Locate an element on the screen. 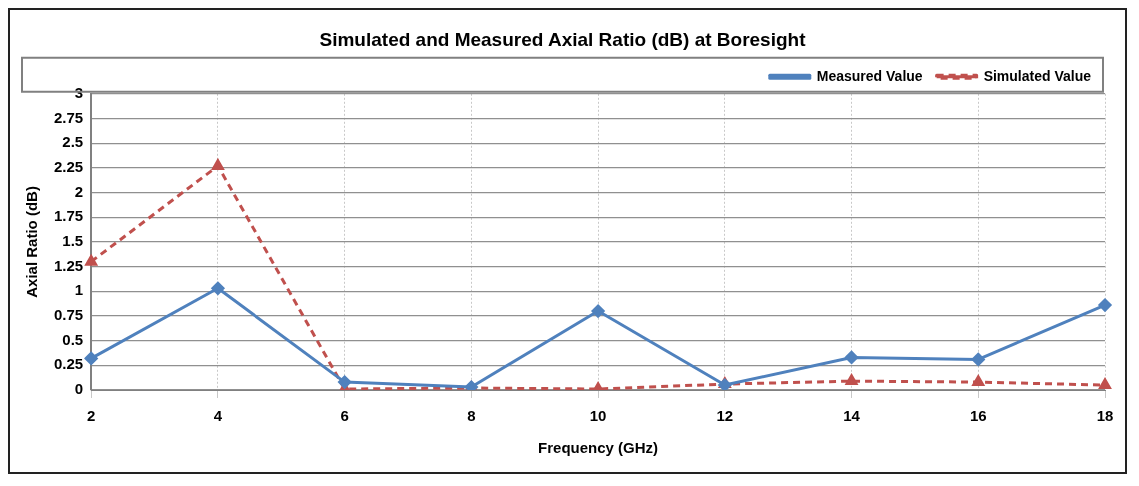 The width and height of the screenshot is (1139, 486). x-tick-label: 16 is located at coordinates (978, 416).